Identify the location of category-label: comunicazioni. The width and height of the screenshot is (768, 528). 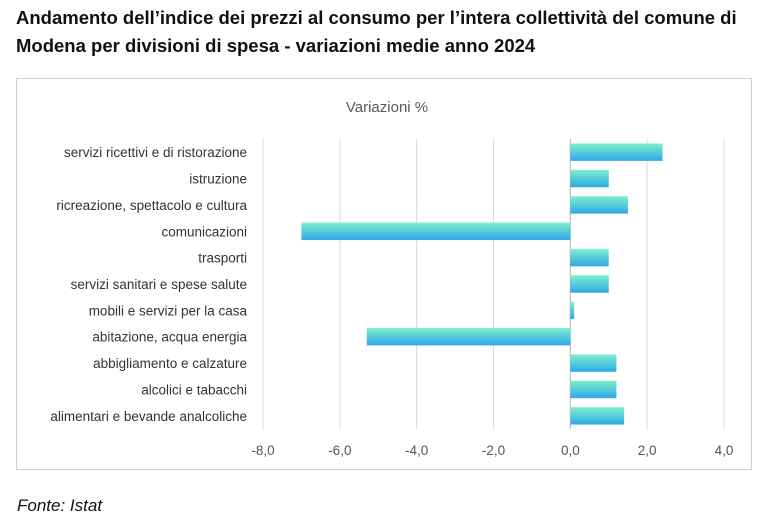
(204, 231).